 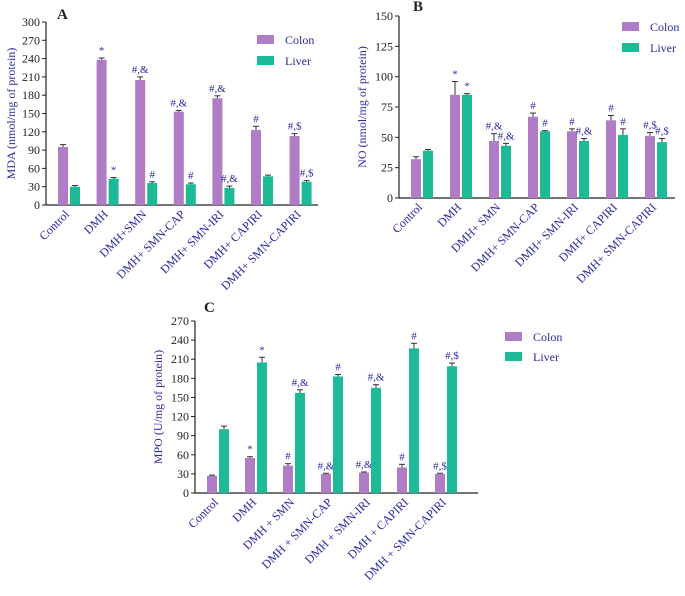 What do you see at coordinates (183, 455) in the screenshot?
I see `y-tick-label: 60` at bounding box center [183, 455].